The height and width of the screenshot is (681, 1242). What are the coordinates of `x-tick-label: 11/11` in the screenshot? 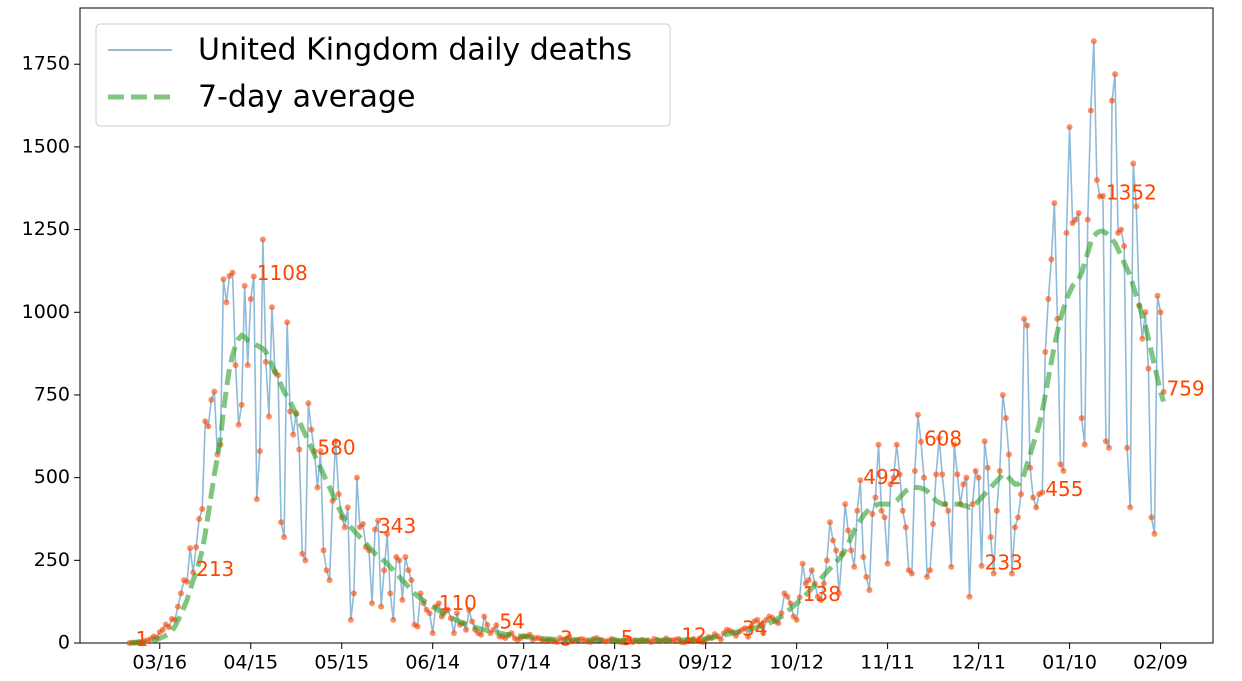 It's located at (887, 663).